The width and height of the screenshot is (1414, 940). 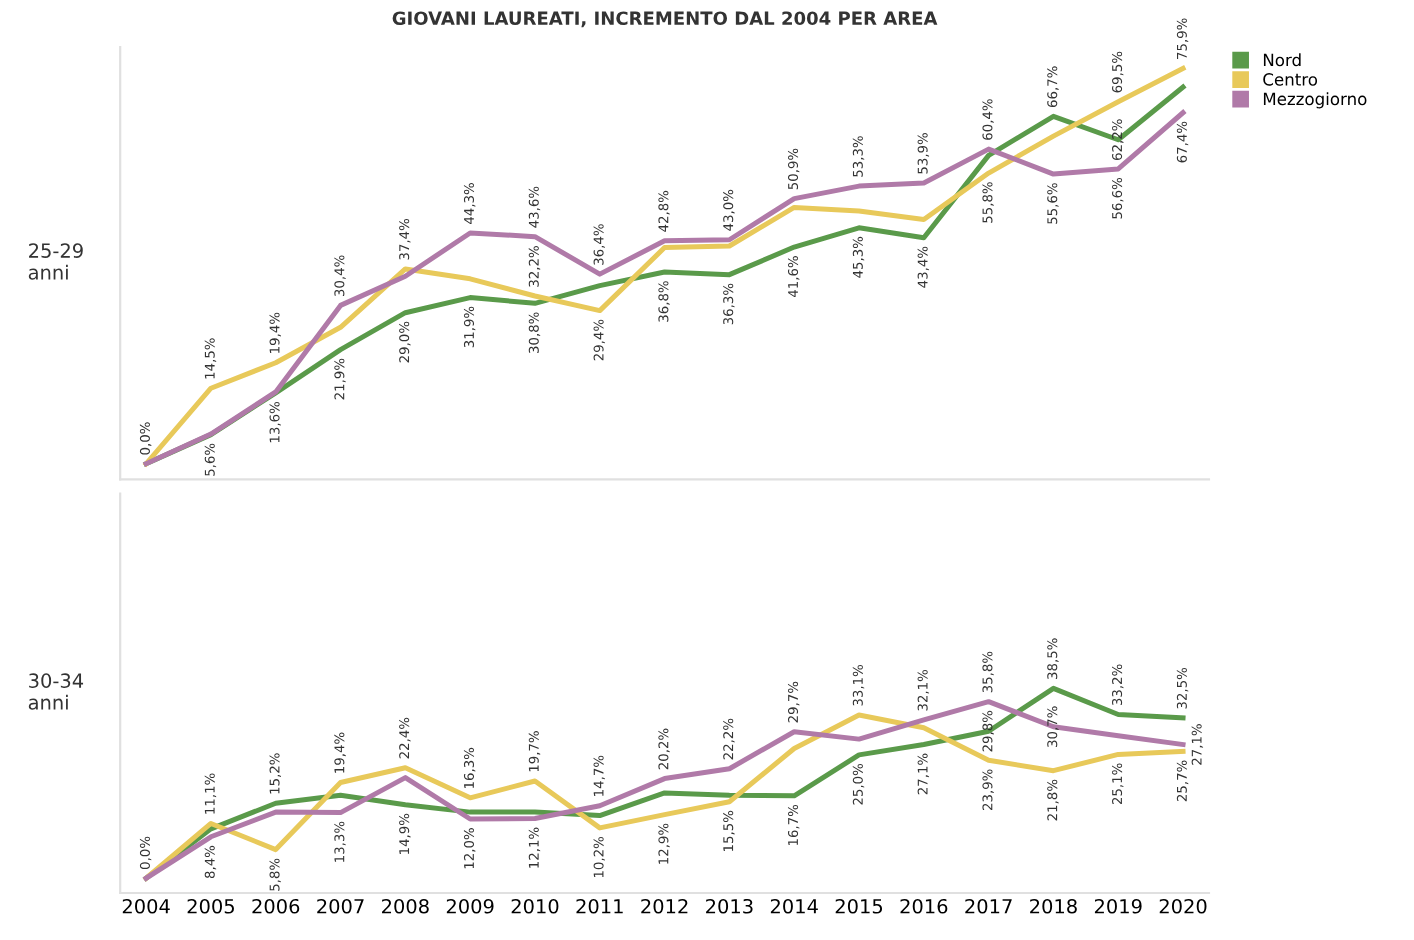 I want to click on legend-label: Nord, so click(x=1282, y=60).